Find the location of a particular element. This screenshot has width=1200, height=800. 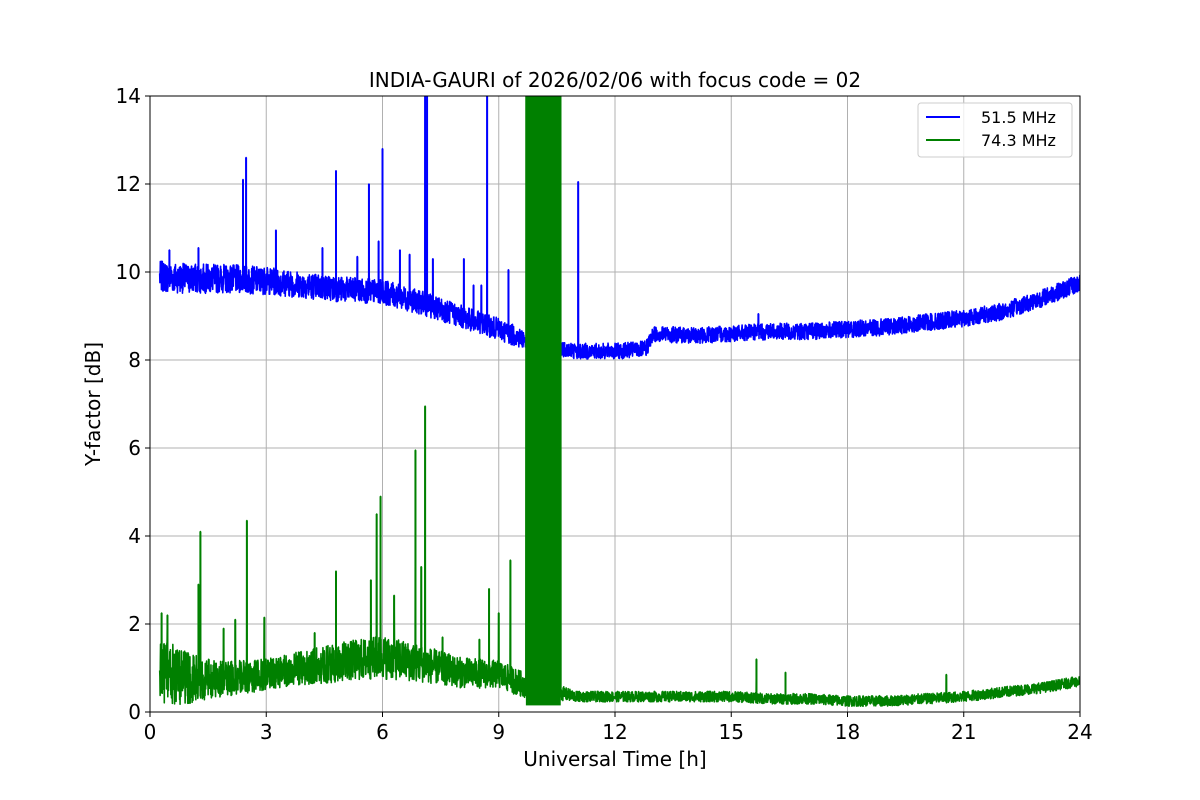

y-tick-label: 4 is located at coordinates (134, 536).